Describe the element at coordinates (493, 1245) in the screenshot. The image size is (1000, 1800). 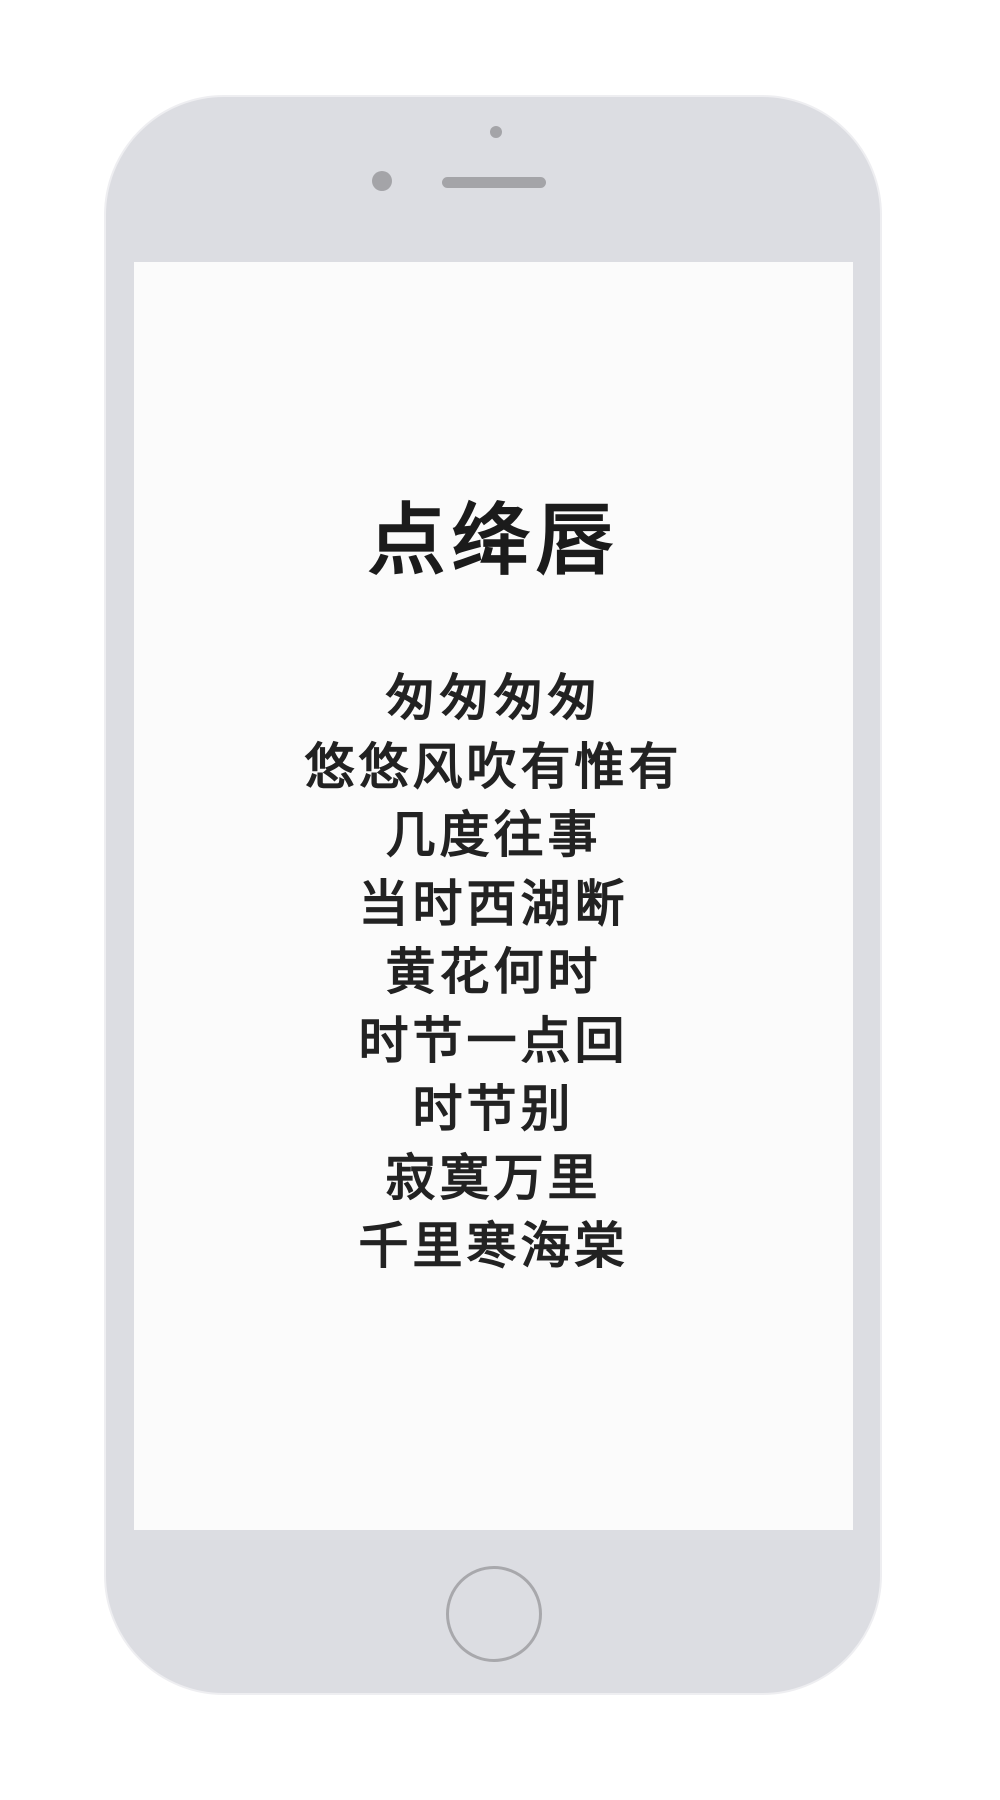
I see `poem-line: 千里寒海棠` at that location.